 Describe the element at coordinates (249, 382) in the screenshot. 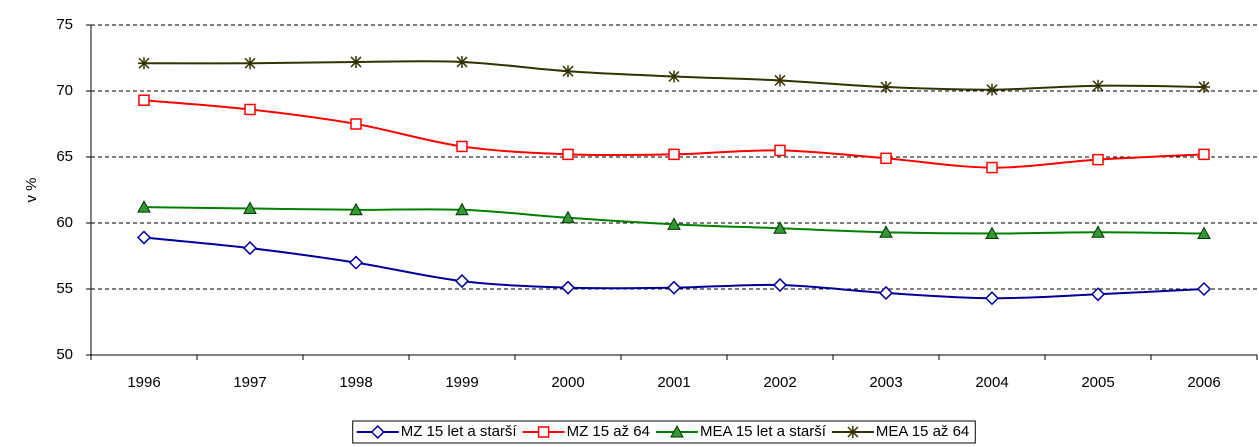

I see `x-tick-label: 1997` at that location.